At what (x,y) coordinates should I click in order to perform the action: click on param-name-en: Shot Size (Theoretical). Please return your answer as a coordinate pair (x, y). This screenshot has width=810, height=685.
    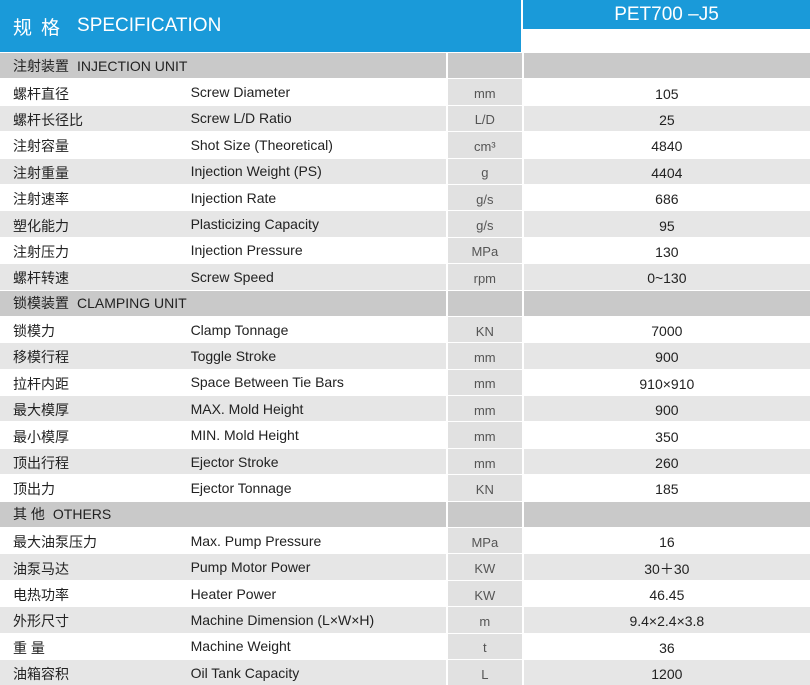
    Looking at the image, I should click on (315, 145).